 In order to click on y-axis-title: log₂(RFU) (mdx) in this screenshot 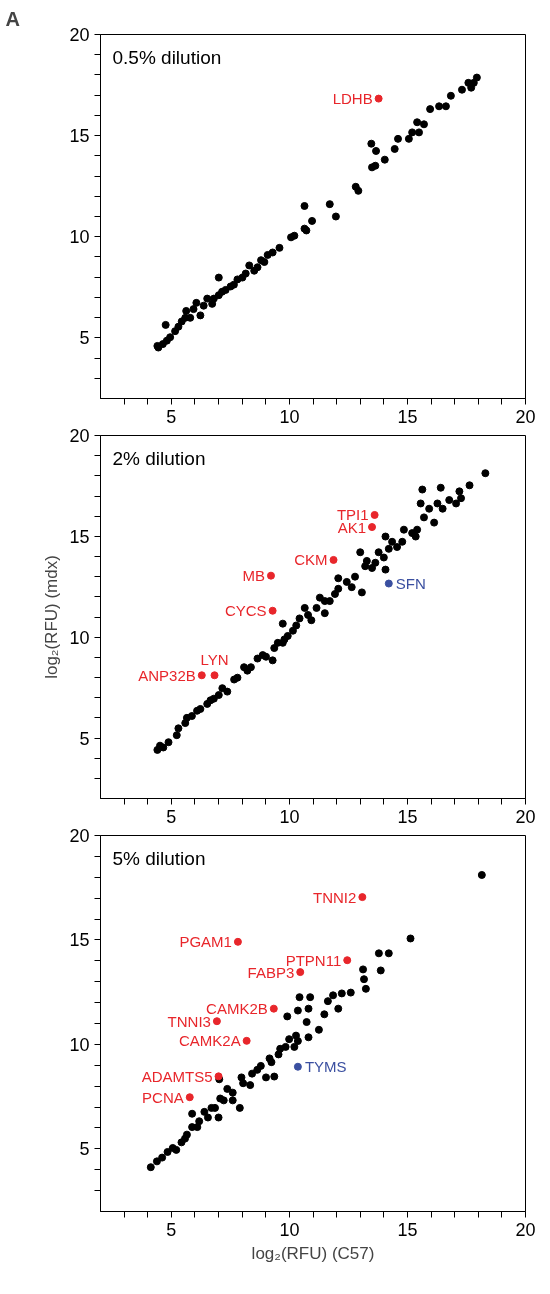, I will do `click(52, 617)`.